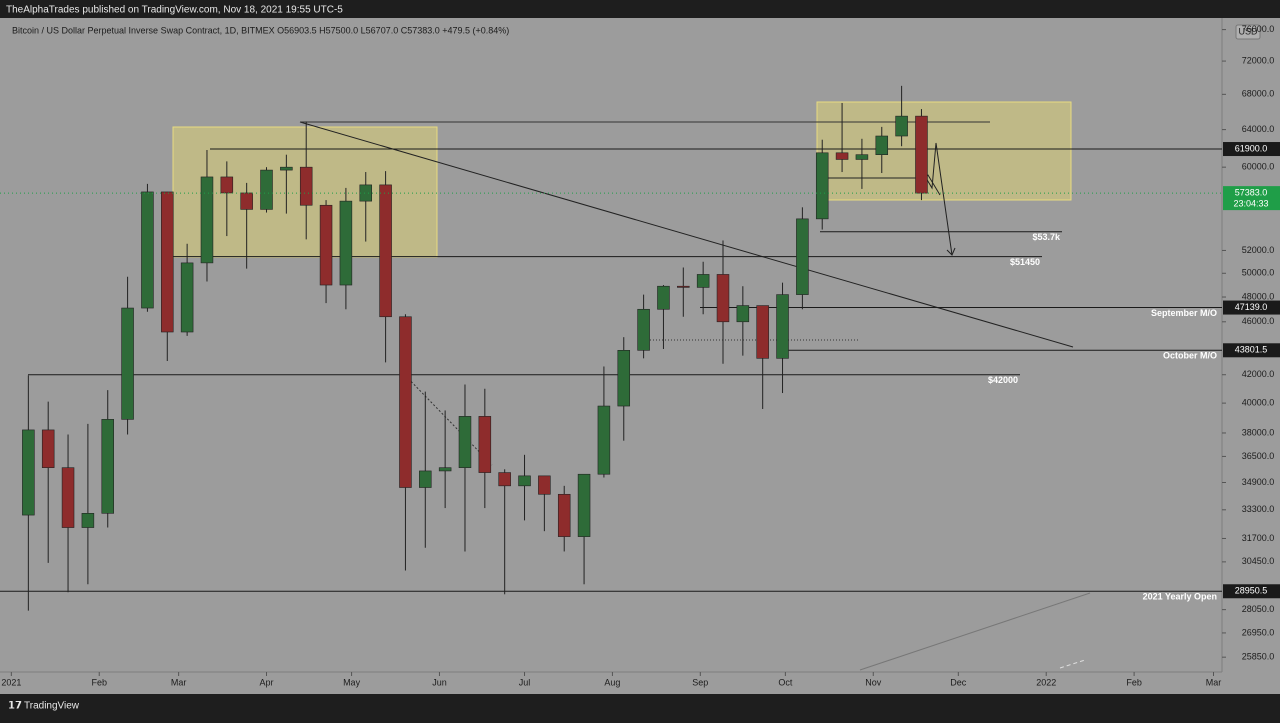 The width and height of the screenshot is (1280, 723). What do you see at coordinates (1258, 482) in the screenshot?
I see `y-tick-label: 34900.0` at bounding box center [1258, 482].